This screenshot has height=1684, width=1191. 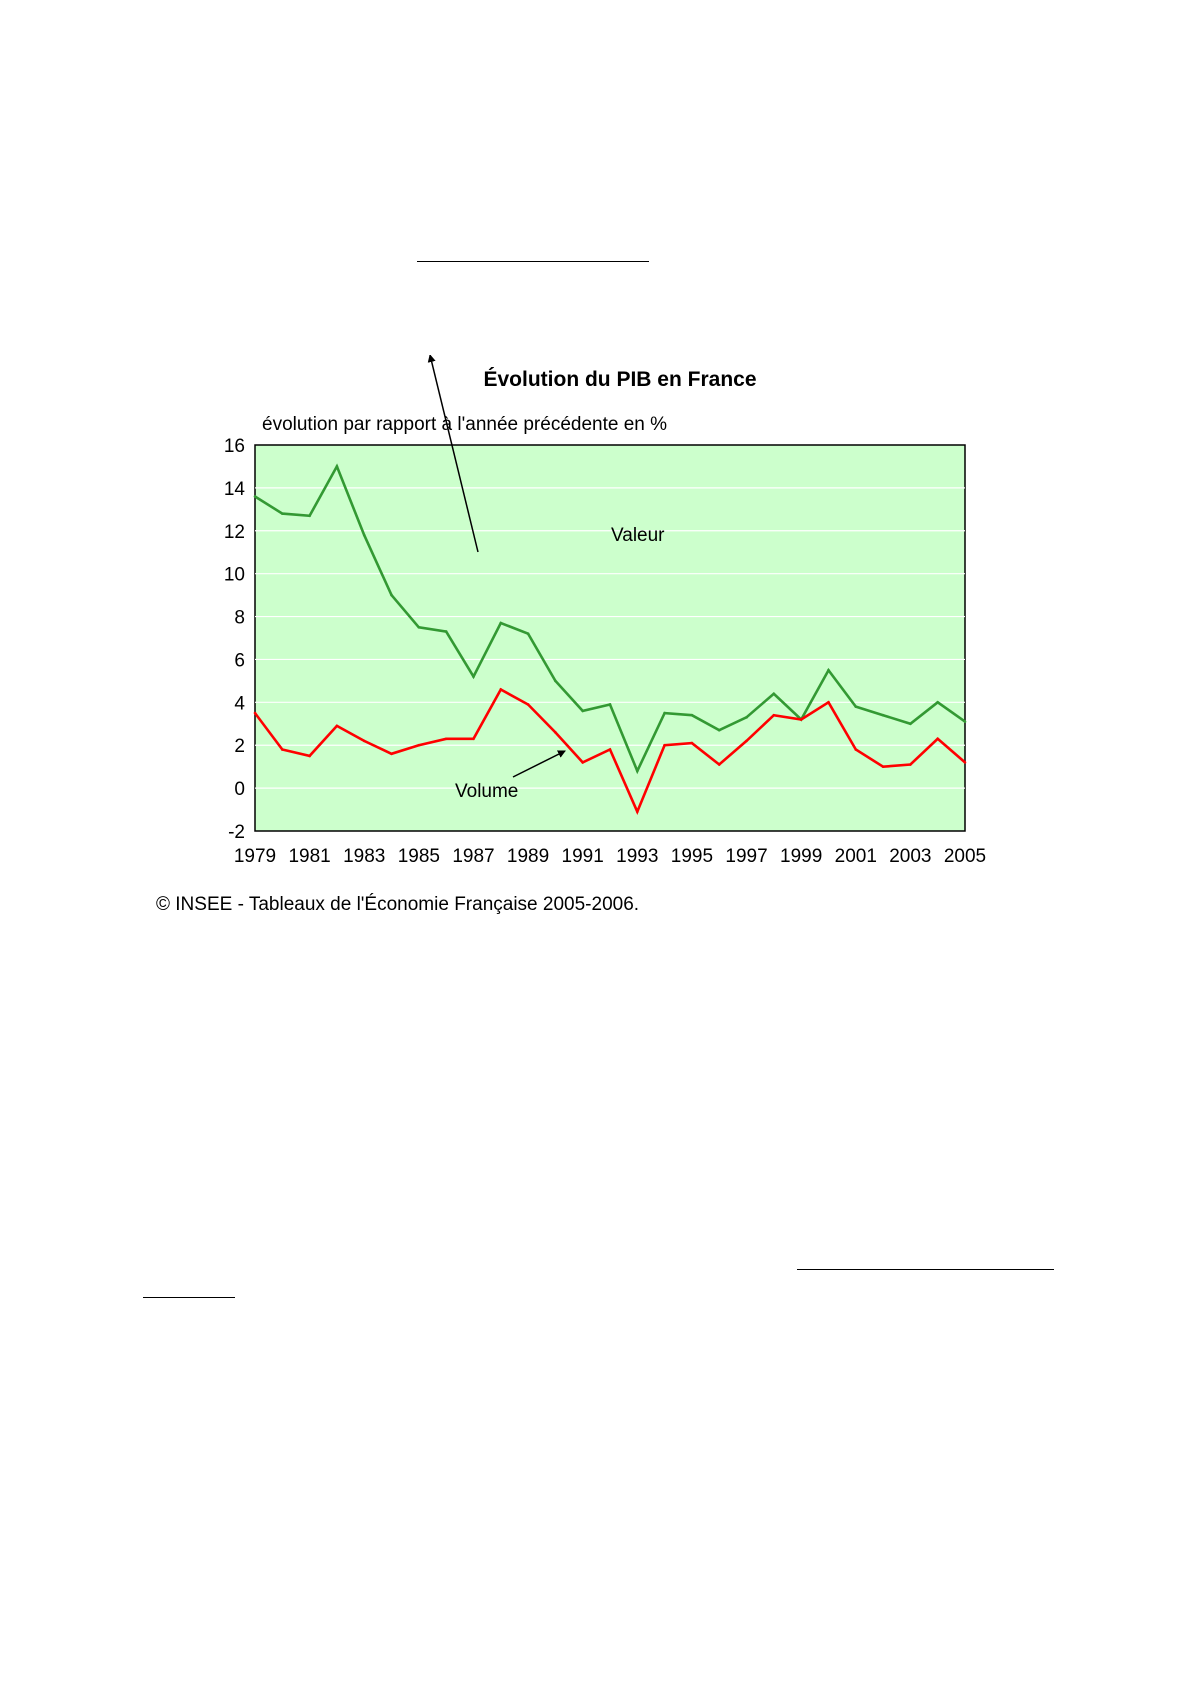 What do you see at coordinates (910, 856) in the screenshot?
I see `x-tick-label: 2003` at bounding box center [910, 856].